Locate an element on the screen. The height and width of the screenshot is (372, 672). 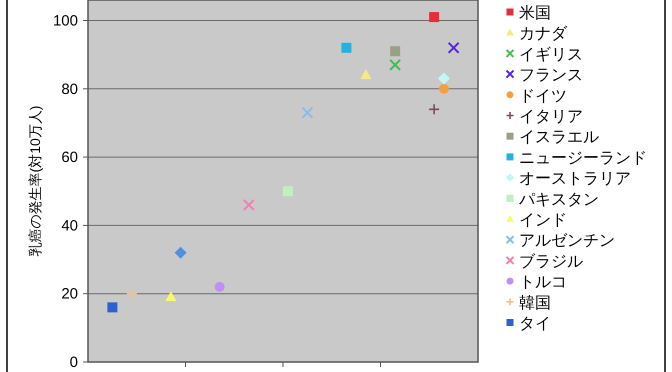
y-tick-label: 40 is located at coordinates (69, 225).